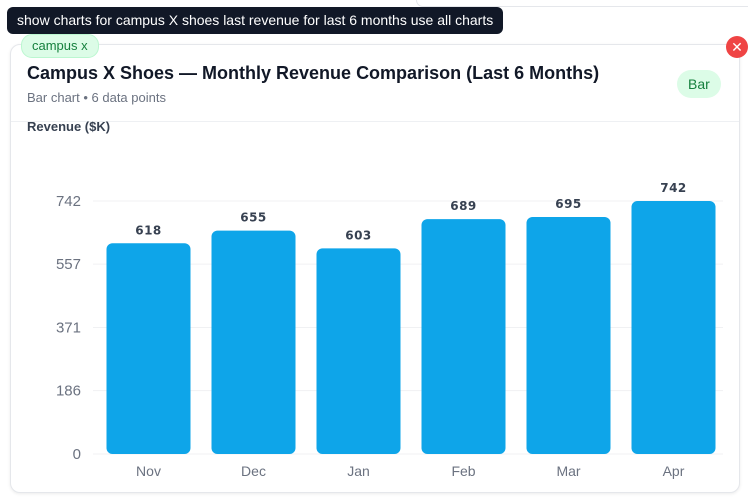 The width and height of the screenshot is (748, 502). I want to click on x-tick-label: Feb, so click(463, 471).